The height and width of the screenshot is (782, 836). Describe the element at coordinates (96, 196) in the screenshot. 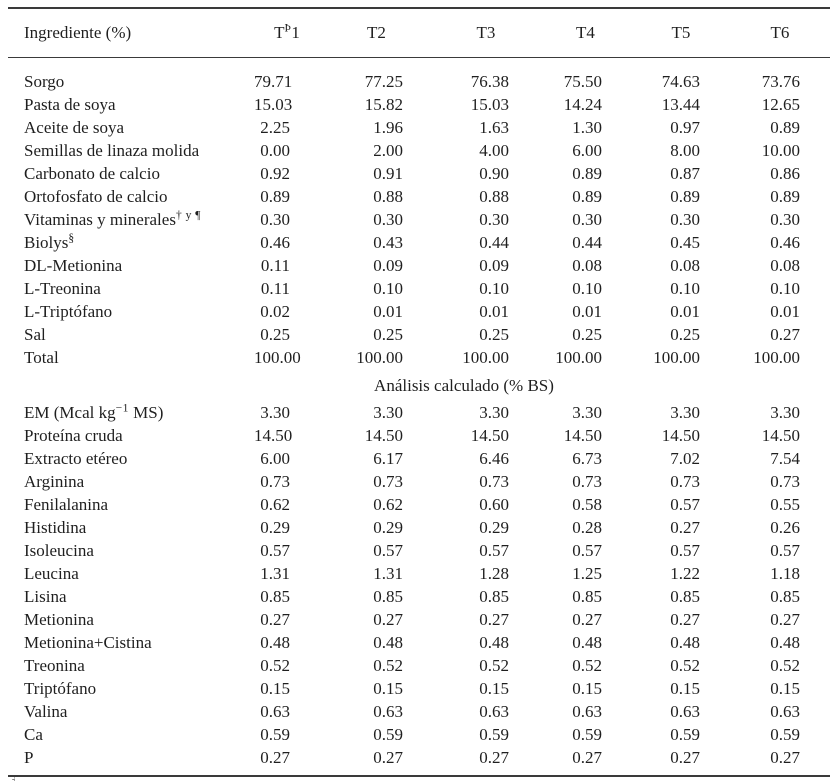

I see `row-label: Ortofosfato de calcio` at that location.